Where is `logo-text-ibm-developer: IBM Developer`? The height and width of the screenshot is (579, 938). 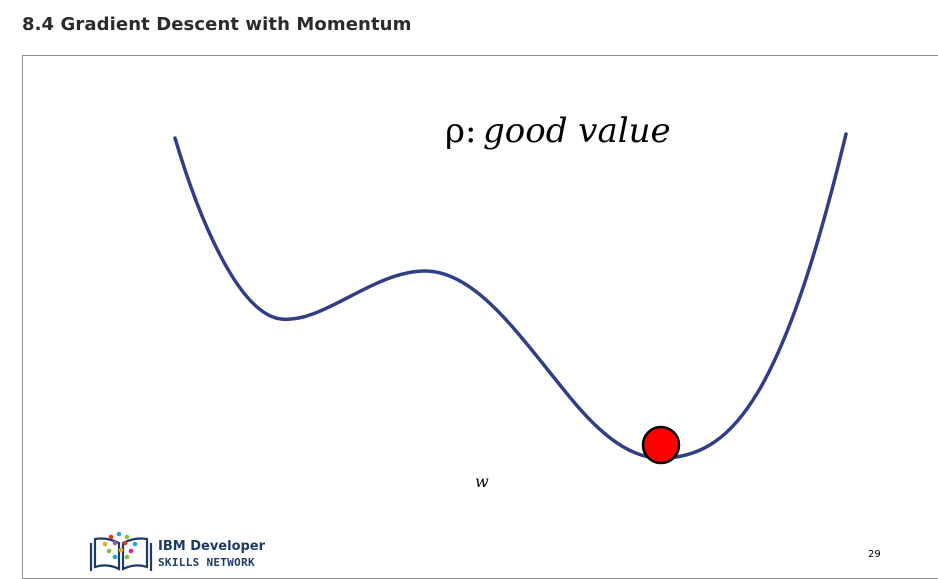
logo-text-ibm-developer: IBM Developer is located at coordinates (212, 546).